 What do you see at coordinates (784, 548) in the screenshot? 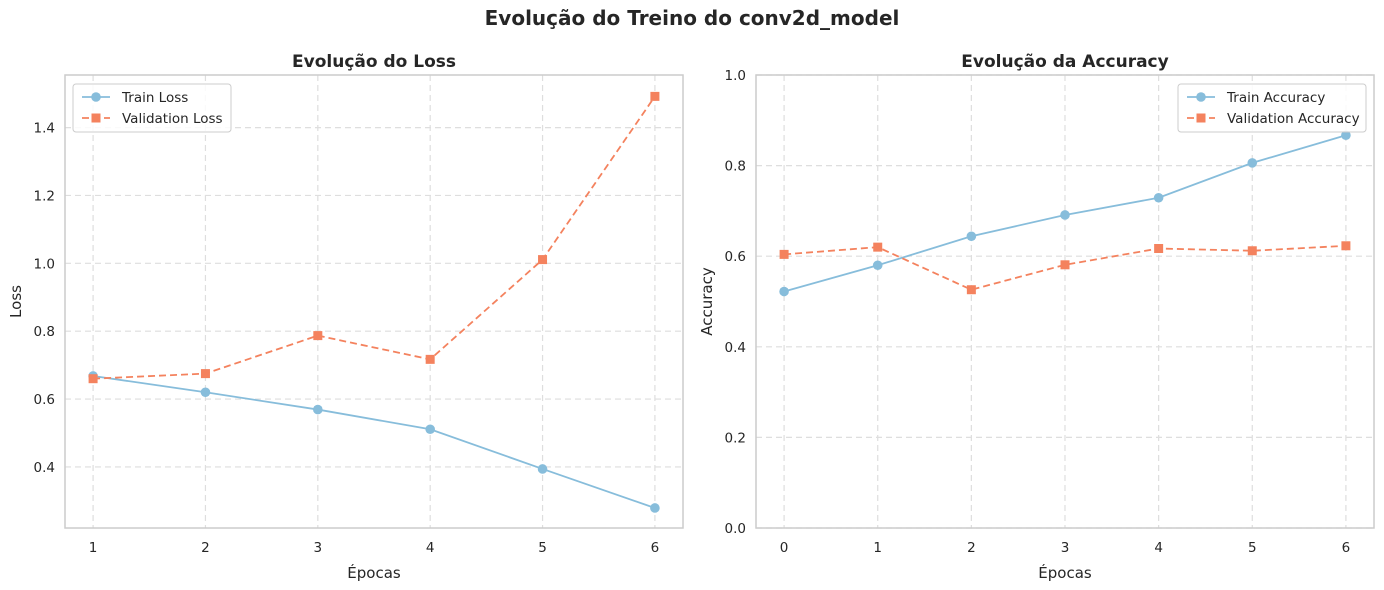
I see `accuracy-x-tick-label: 0` at bounding box center [784, 548].